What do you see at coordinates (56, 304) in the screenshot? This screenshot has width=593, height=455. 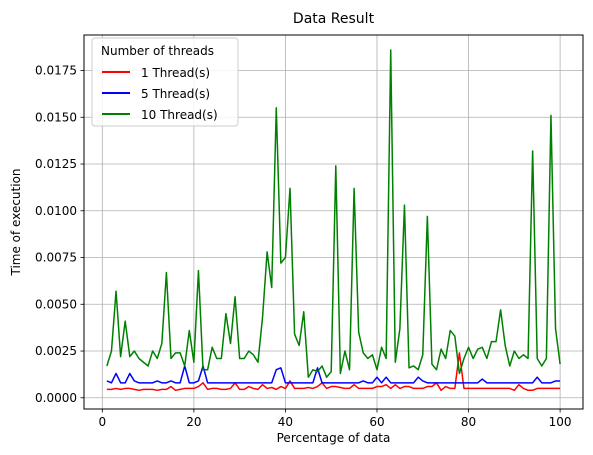 I see `y-tick-label: 0.0050` at bounding box center [56, 304].